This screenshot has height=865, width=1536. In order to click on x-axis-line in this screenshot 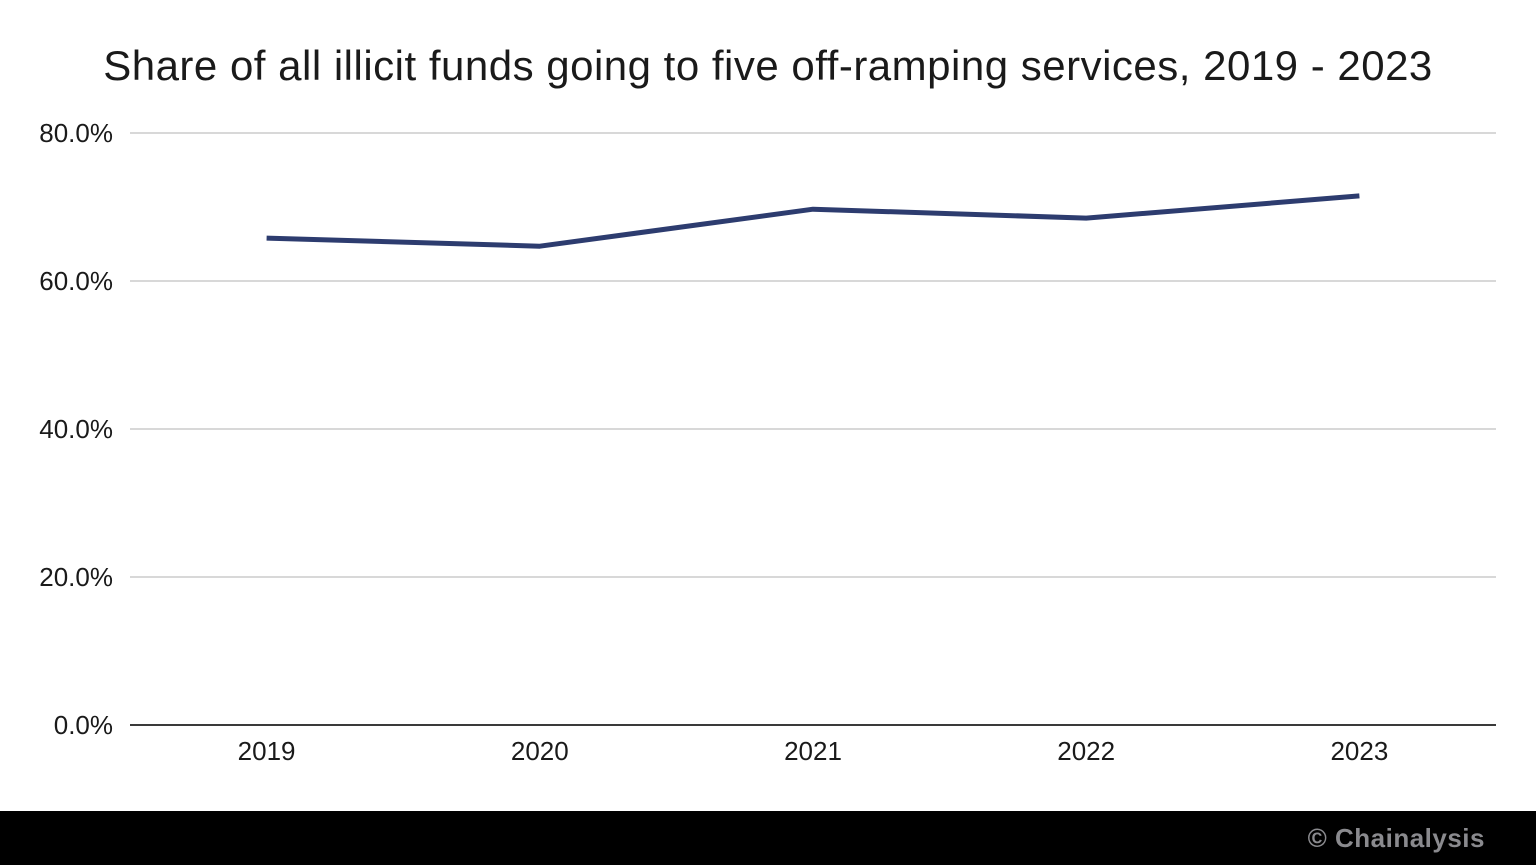, I will do `click(813, 725)`.